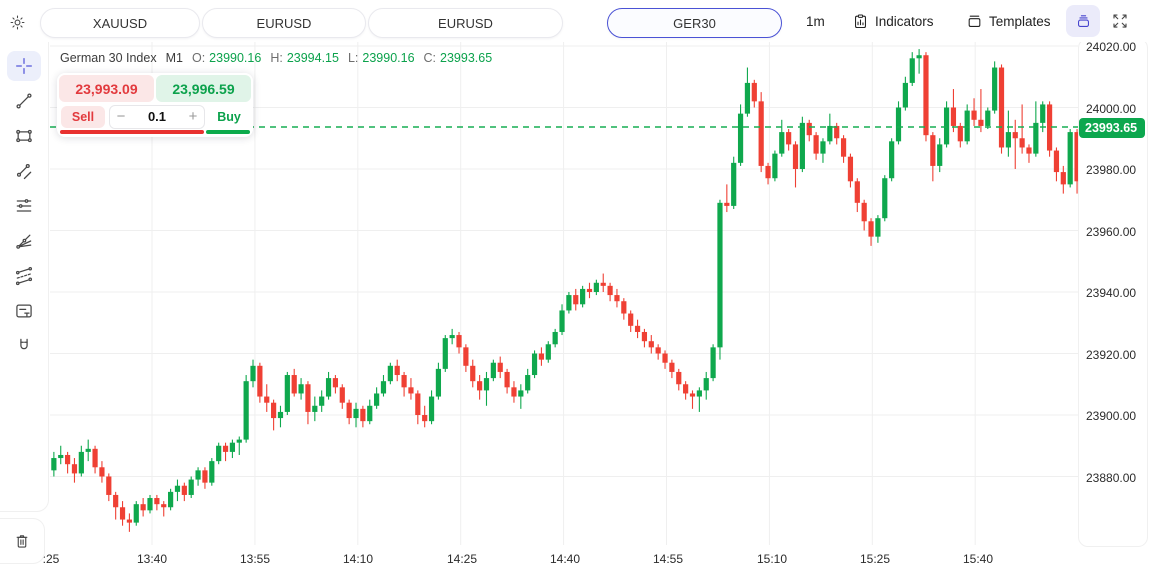  I want to click on time-axis-label: :25, so click(51, 559).